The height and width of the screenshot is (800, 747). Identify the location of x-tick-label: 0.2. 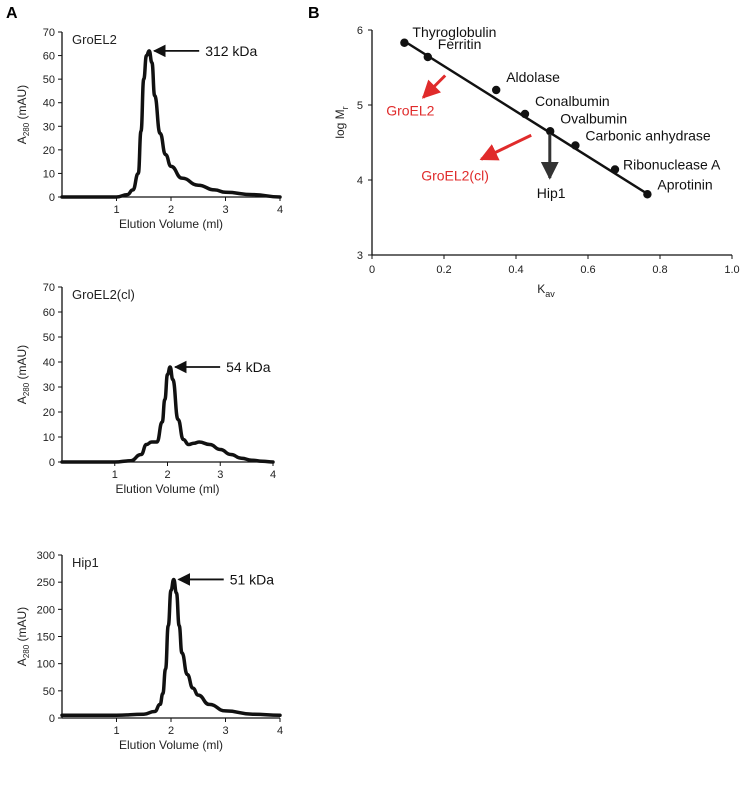
(443, 270).